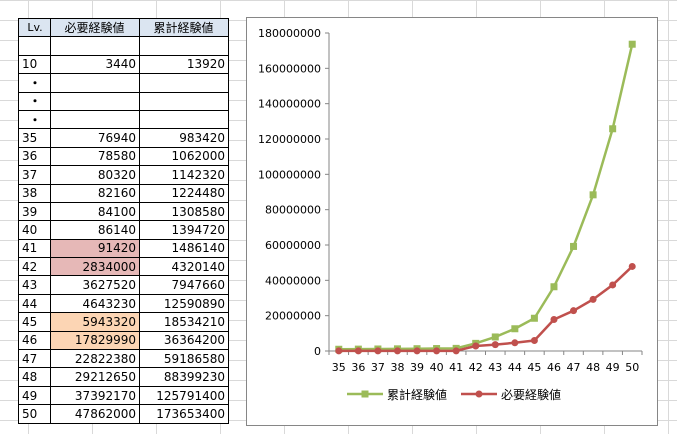 Image resolution: width=677 pixels, height=434 pixels. Describe the element at coordinates (95, 395) in the screenshot. I see `required-exp-cell: 37392170` at that location.